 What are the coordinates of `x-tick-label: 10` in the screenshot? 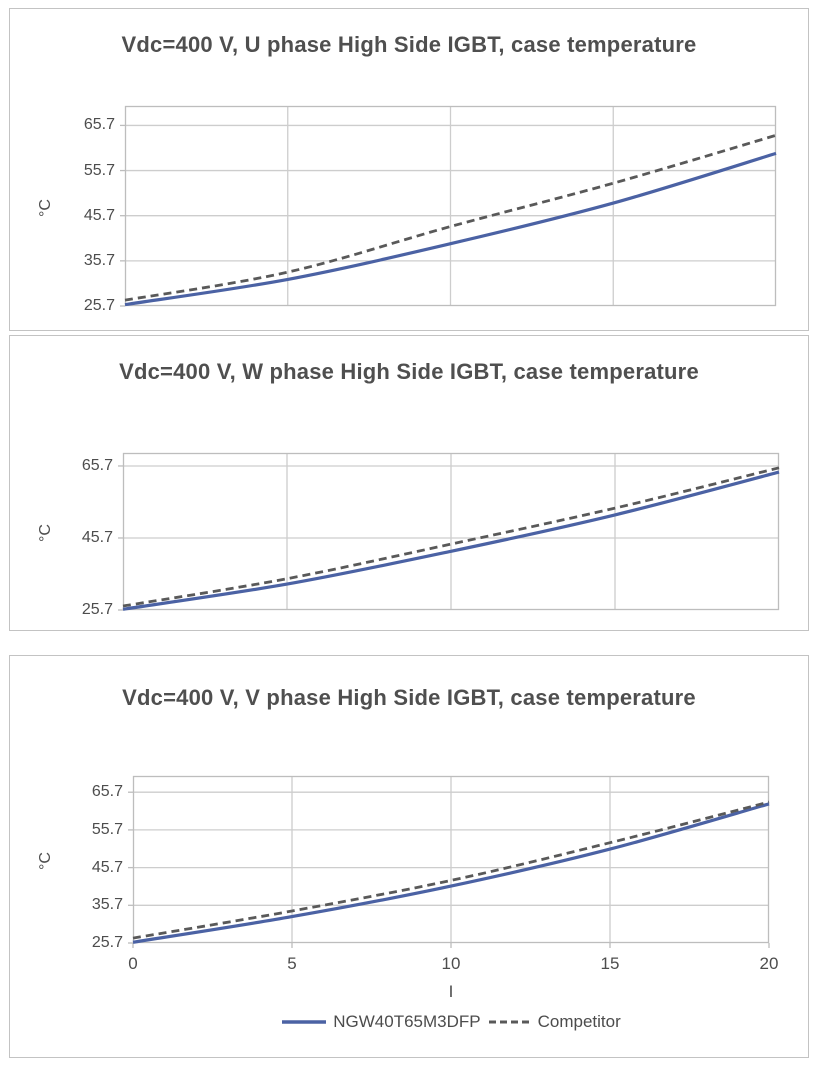 It's located at (451, 963).